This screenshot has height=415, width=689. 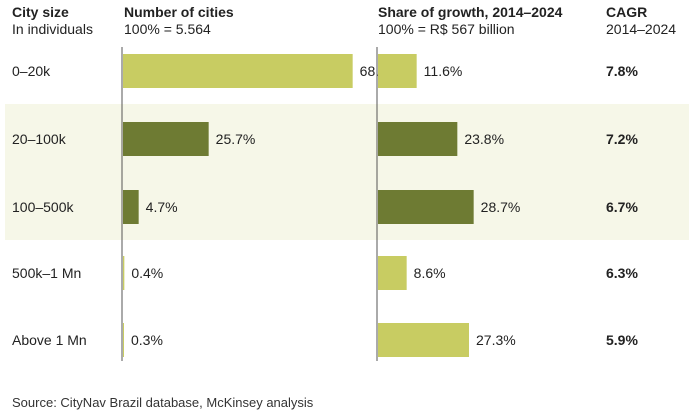 I want to click on header-city-size-title: City size, so click(x=40, y=12).